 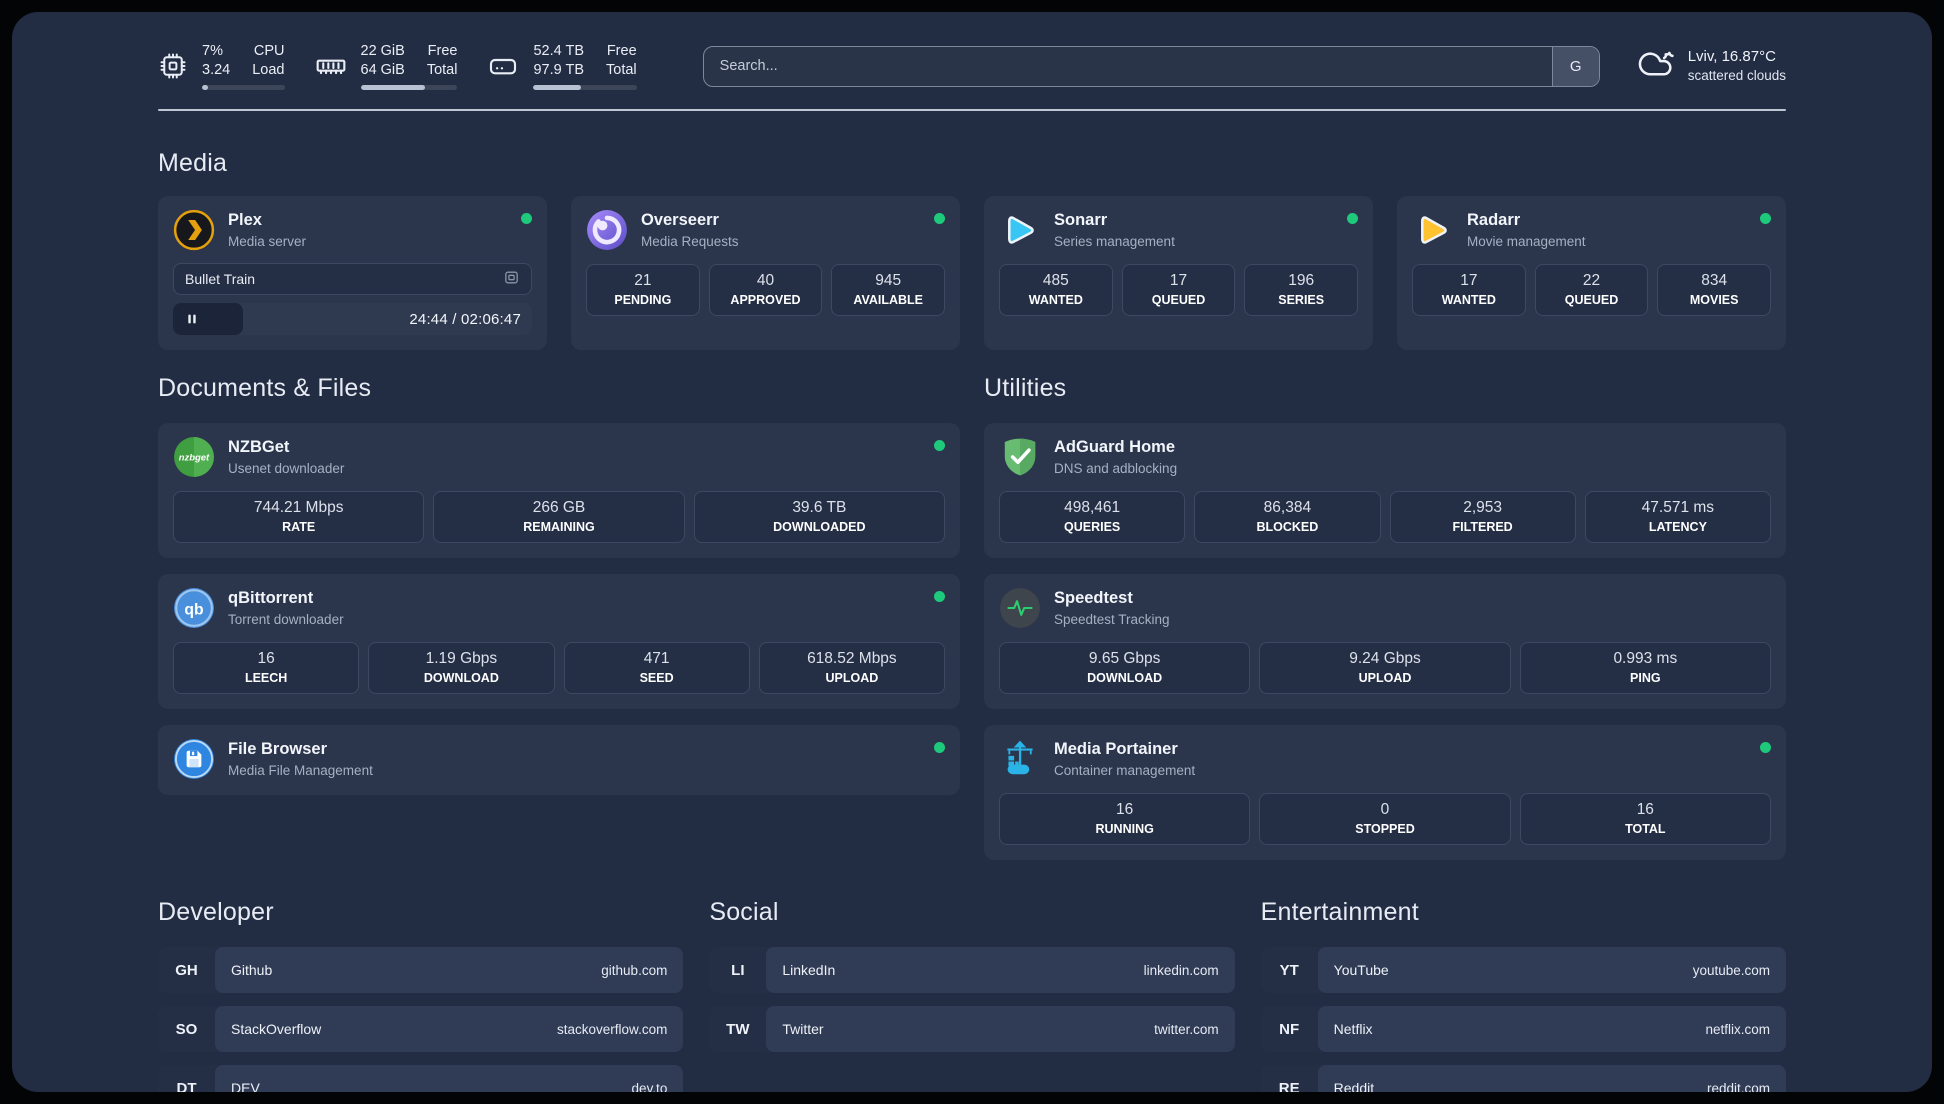 What do you see at coordinates (1385, 809) in the screenshot?
I see `stat-value: 0` at bounding box center [1385, 809].